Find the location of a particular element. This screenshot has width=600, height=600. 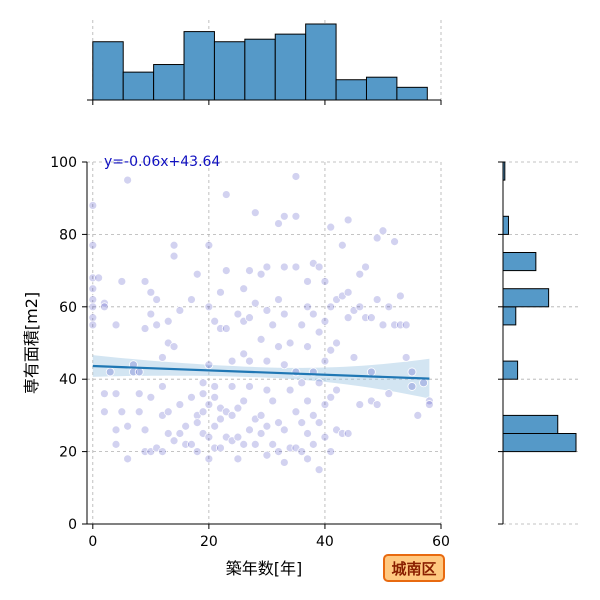

y-tick-label: 0 is located at coordinates (72, 525).